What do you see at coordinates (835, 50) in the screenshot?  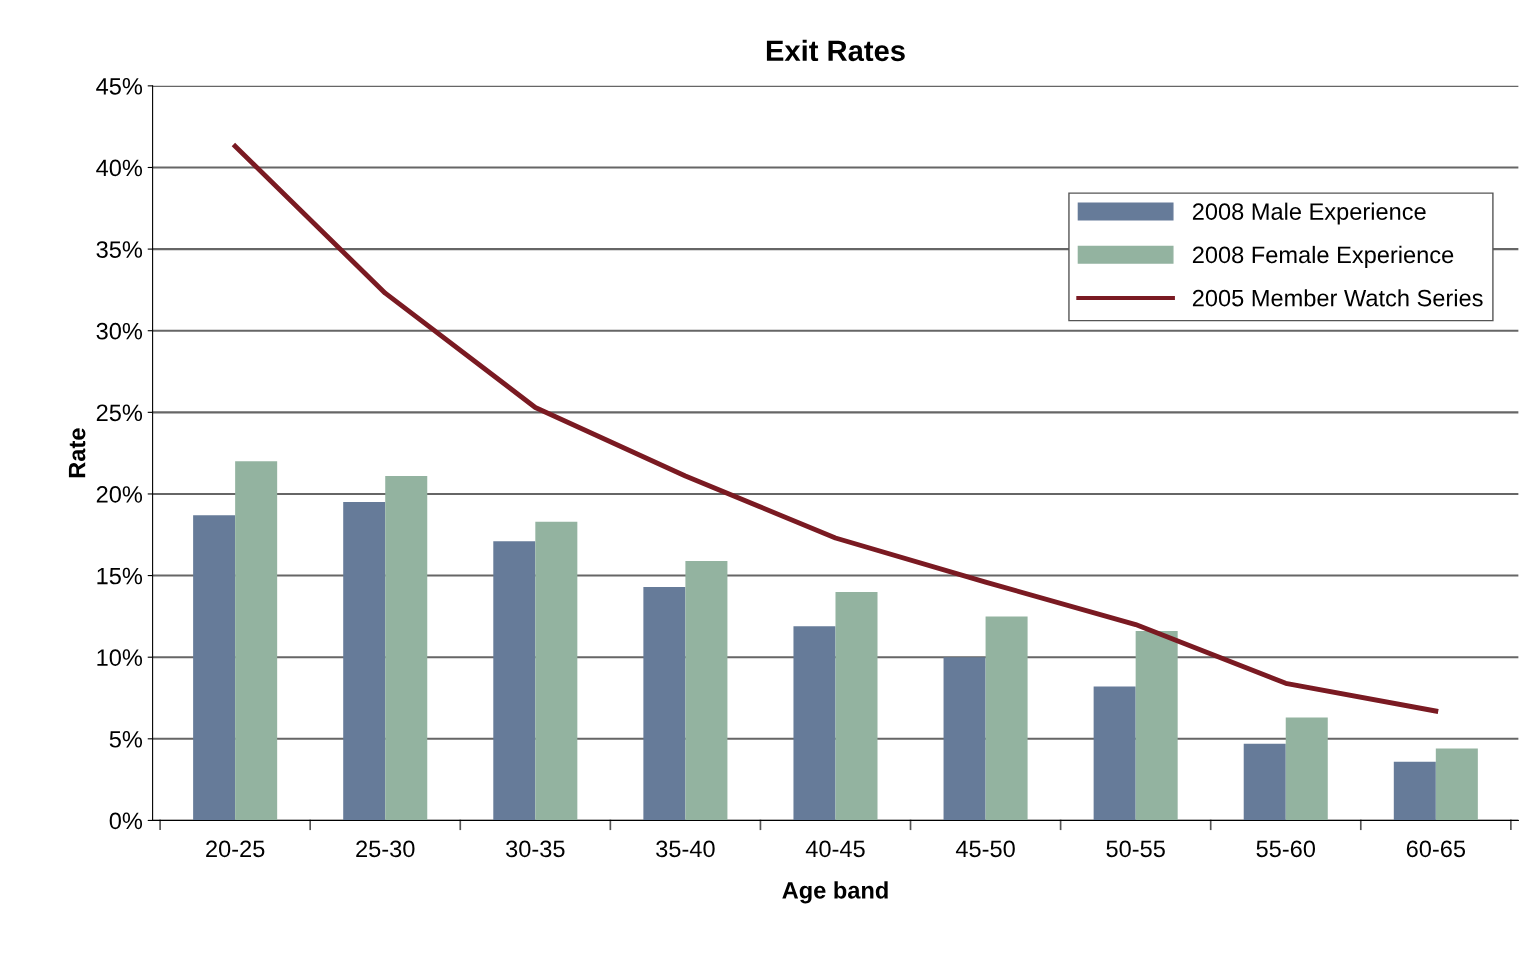 I see `chart-title: Exit Rates` at bounding box center [835, 50].